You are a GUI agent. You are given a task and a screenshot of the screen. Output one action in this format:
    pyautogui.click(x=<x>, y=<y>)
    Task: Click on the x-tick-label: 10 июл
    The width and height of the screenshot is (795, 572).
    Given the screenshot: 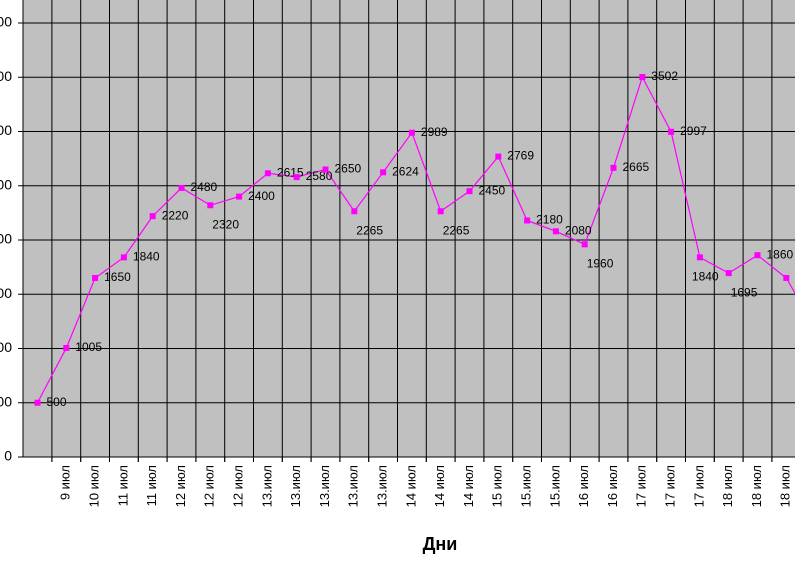 What is the action you would take?
    pyautogui.click(x=94, y=486)
    